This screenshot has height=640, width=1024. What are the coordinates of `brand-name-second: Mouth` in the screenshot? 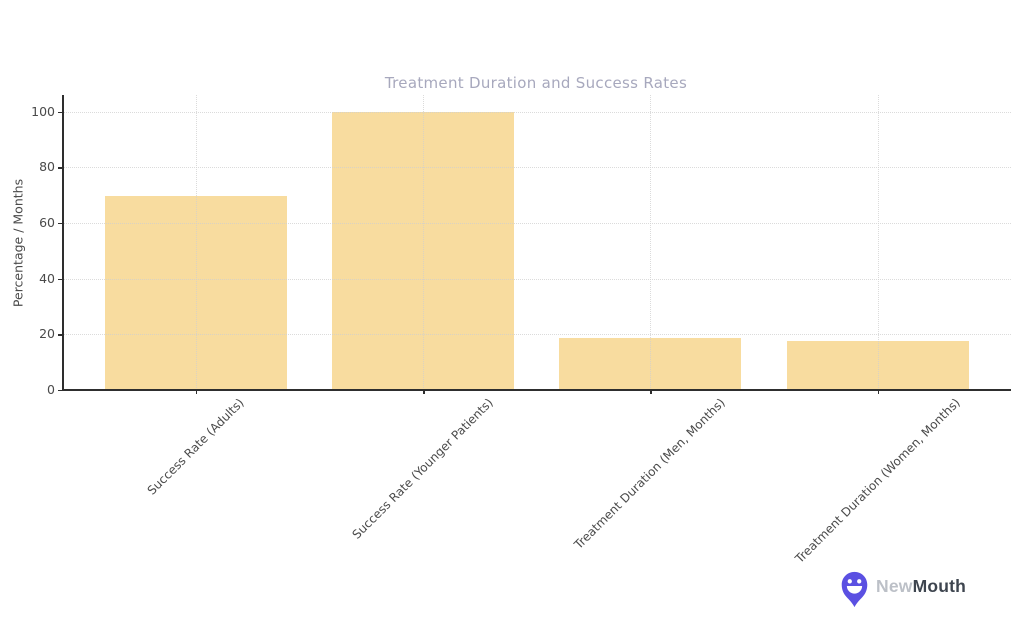 It's located at (939, 585).